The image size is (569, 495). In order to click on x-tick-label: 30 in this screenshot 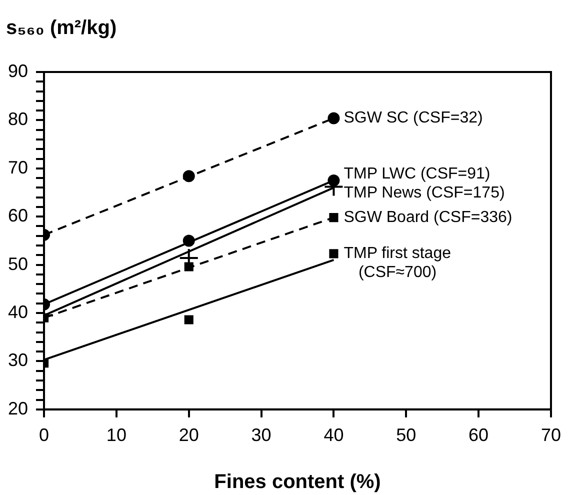, I will do `click(261, 435)`.